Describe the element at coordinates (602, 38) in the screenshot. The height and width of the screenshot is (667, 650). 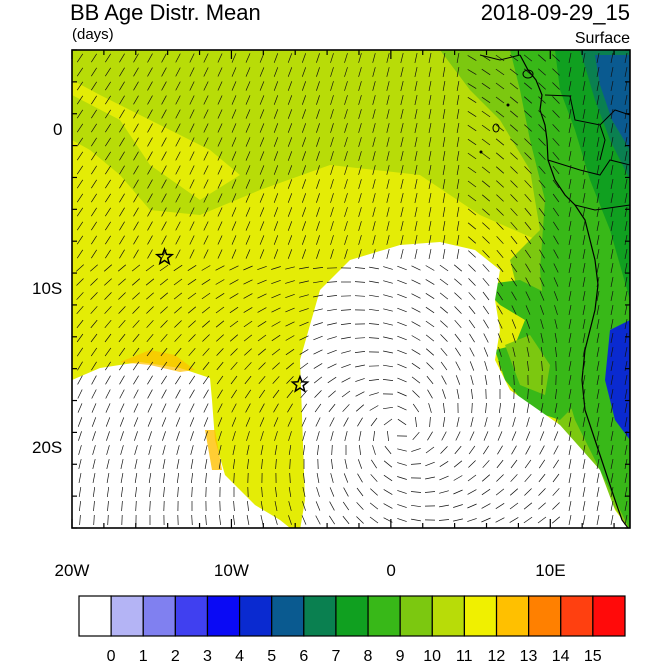
I see `level-label: Surface` at that location.